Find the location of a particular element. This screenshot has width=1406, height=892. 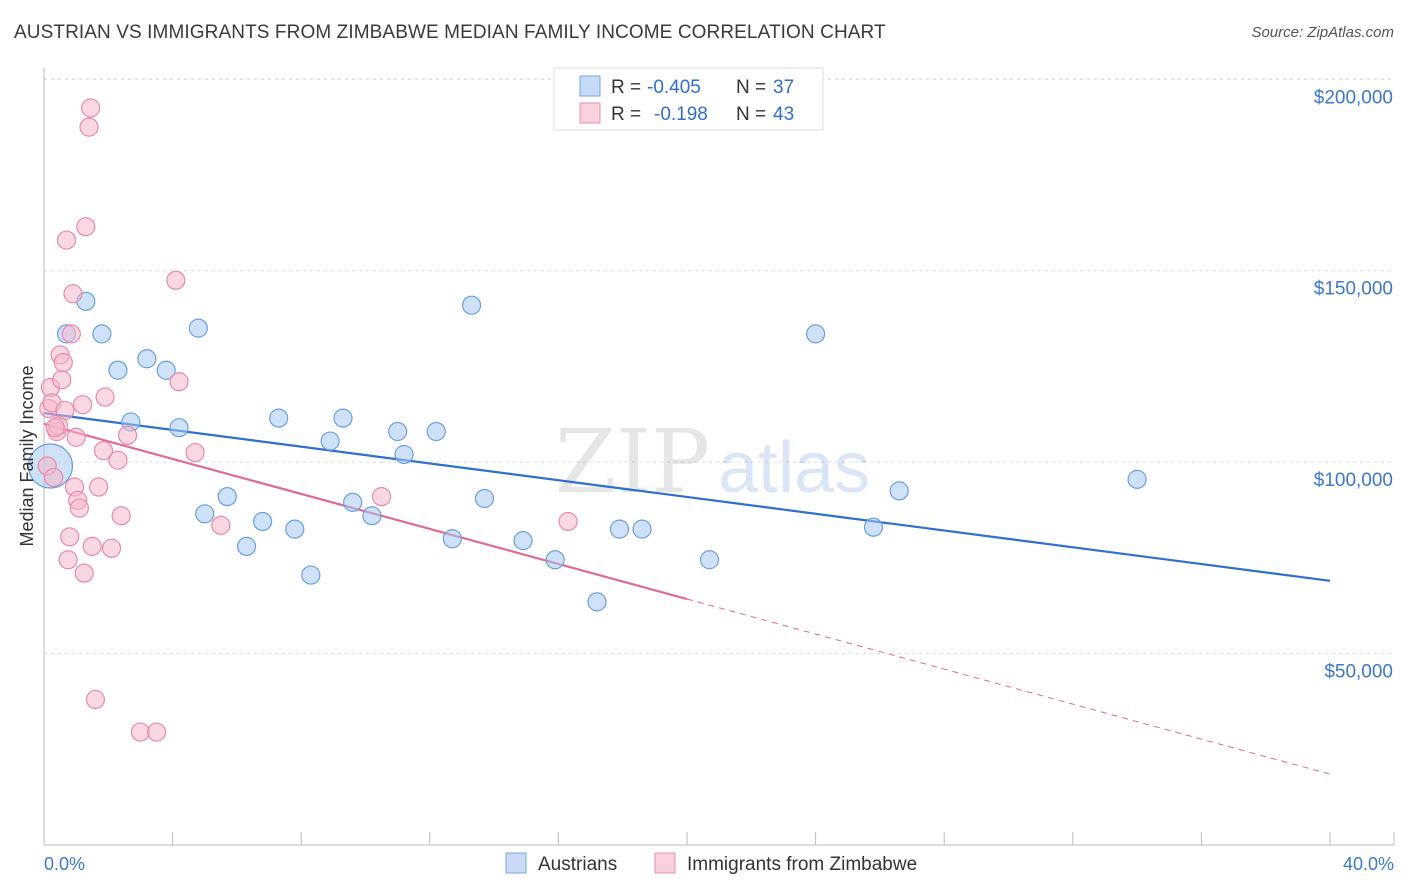

bottom-legend-swatch-zimbabwe is located at coordinates (665, 863).